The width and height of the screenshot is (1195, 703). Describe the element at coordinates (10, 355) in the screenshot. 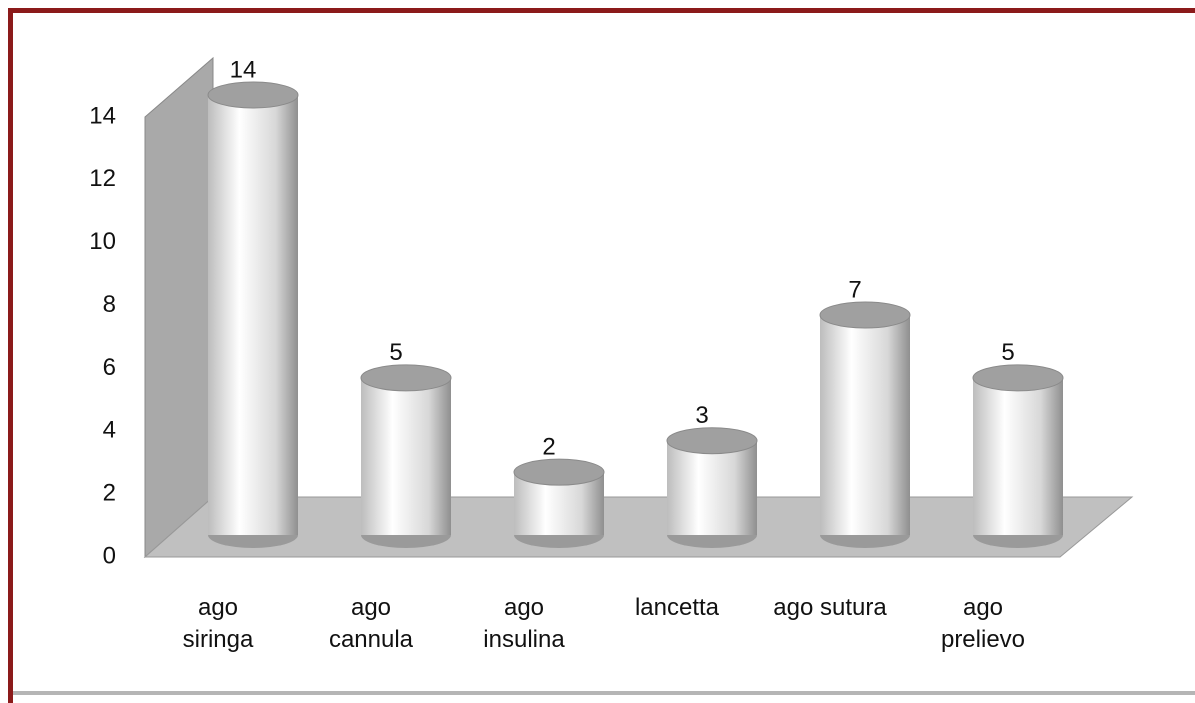

I see `frame-left` at that location.